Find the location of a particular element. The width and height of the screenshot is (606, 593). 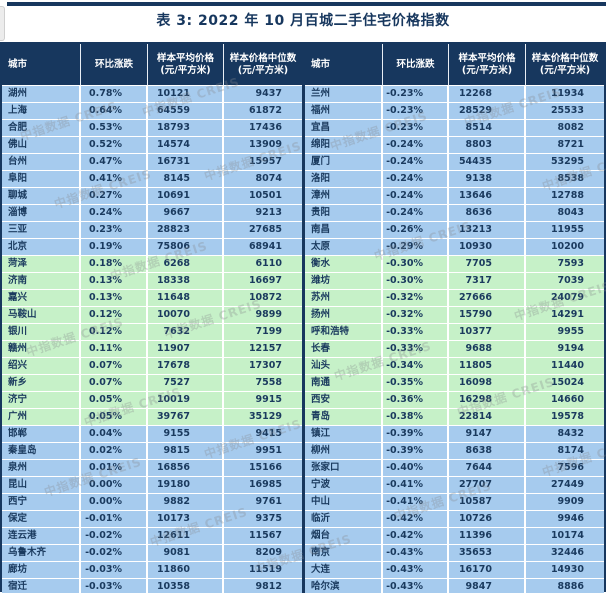

table-row: 湖州 0.78% 10121 9437 is located at coordinates (152, 94).